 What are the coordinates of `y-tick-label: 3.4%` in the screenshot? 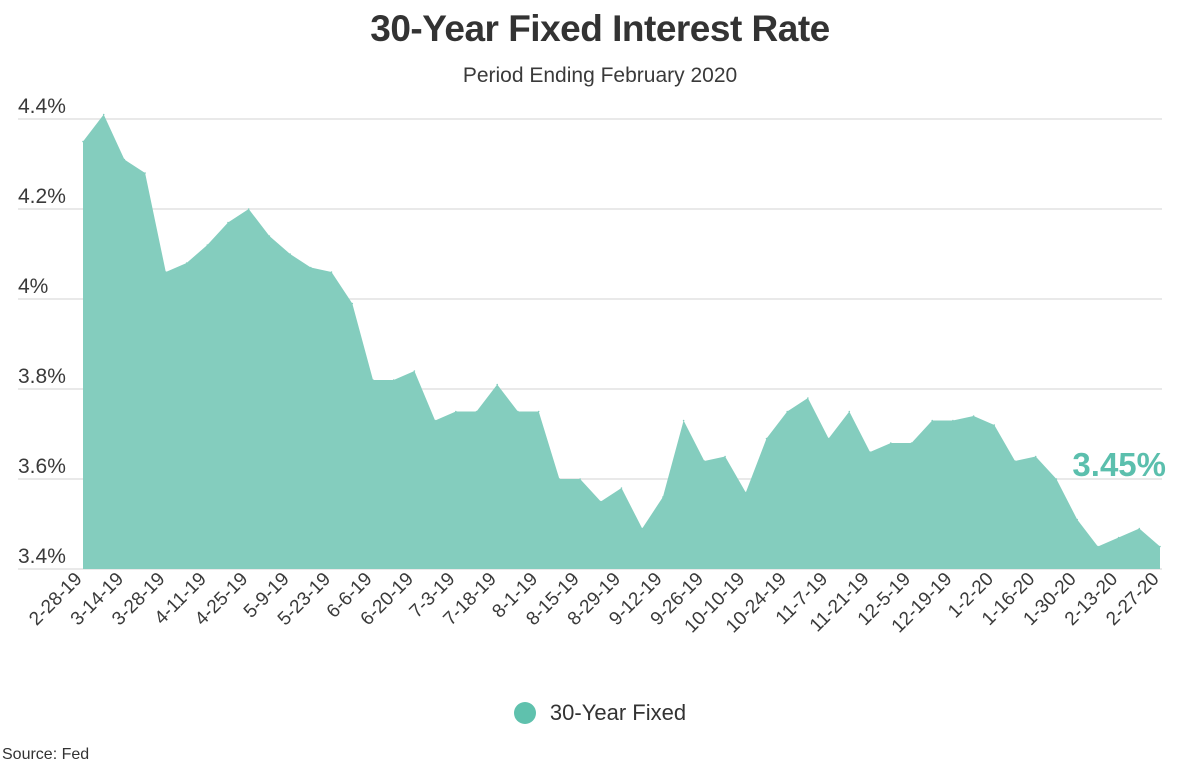 It's located at (42, 556).